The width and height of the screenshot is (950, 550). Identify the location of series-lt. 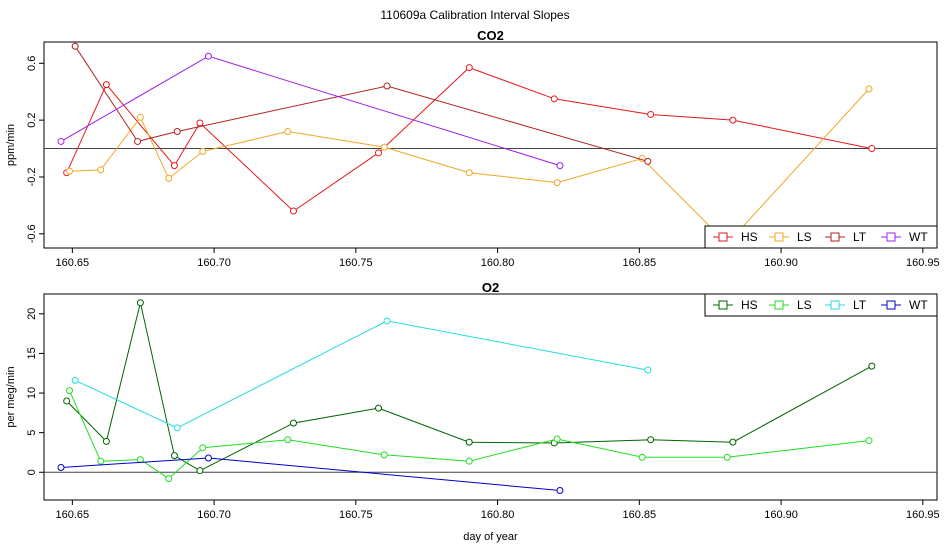
(361, 374).